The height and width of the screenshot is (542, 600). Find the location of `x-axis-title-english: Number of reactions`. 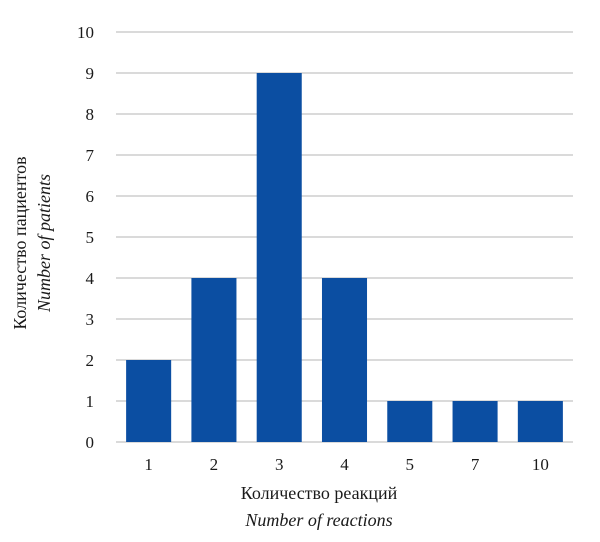

x-axis-title-english: Number of reactions is located at coordinates (318, 520).